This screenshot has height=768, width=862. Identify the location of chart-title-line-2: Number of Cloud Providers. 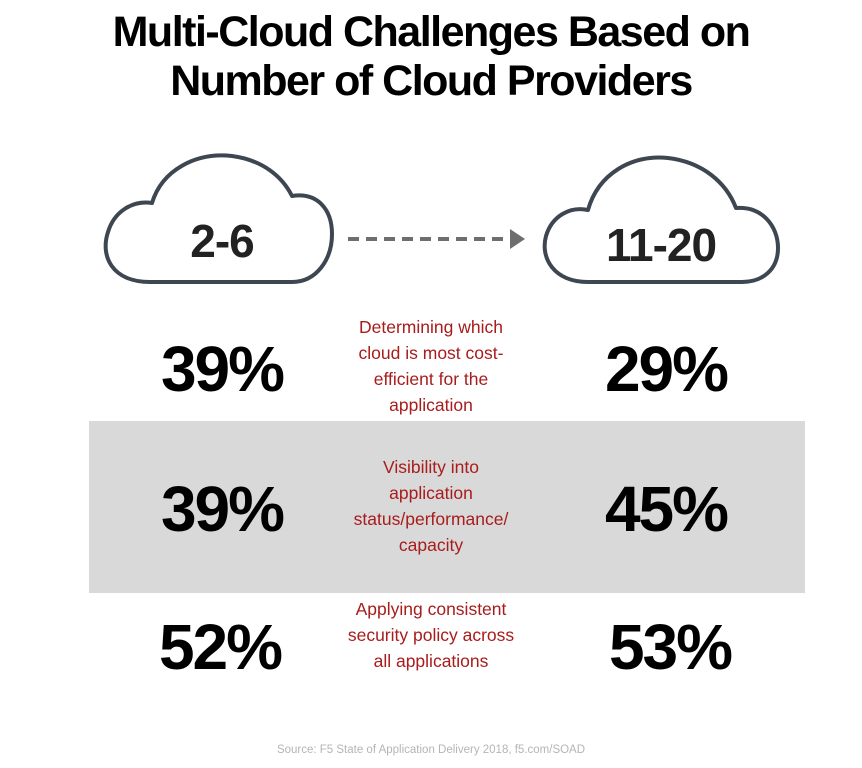
(431, 81).